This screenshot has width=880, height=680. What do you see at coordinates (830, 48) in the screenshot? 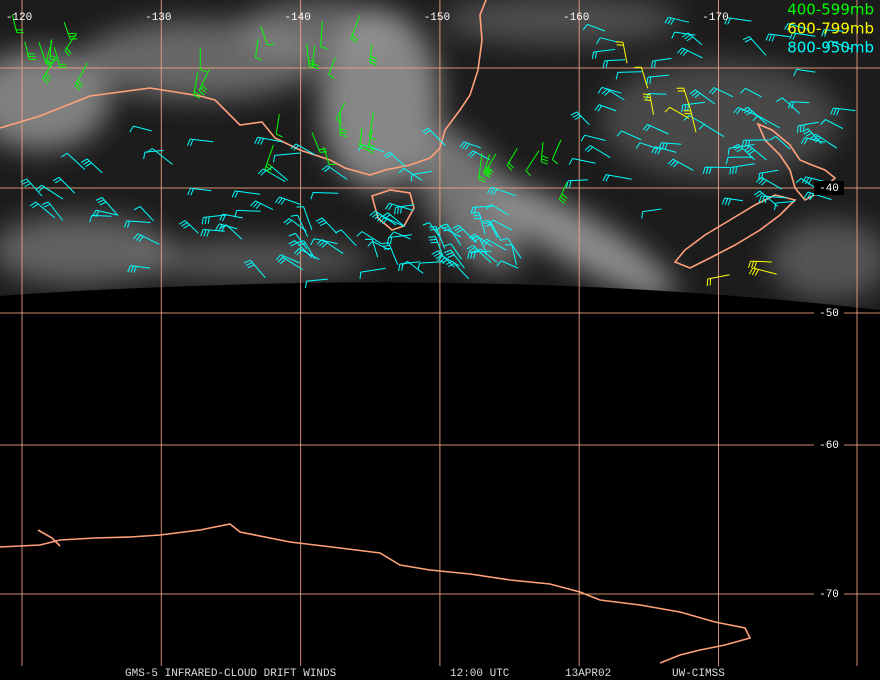
I see `legend-entry: 800-950mb` at bounding box center [830, 48].